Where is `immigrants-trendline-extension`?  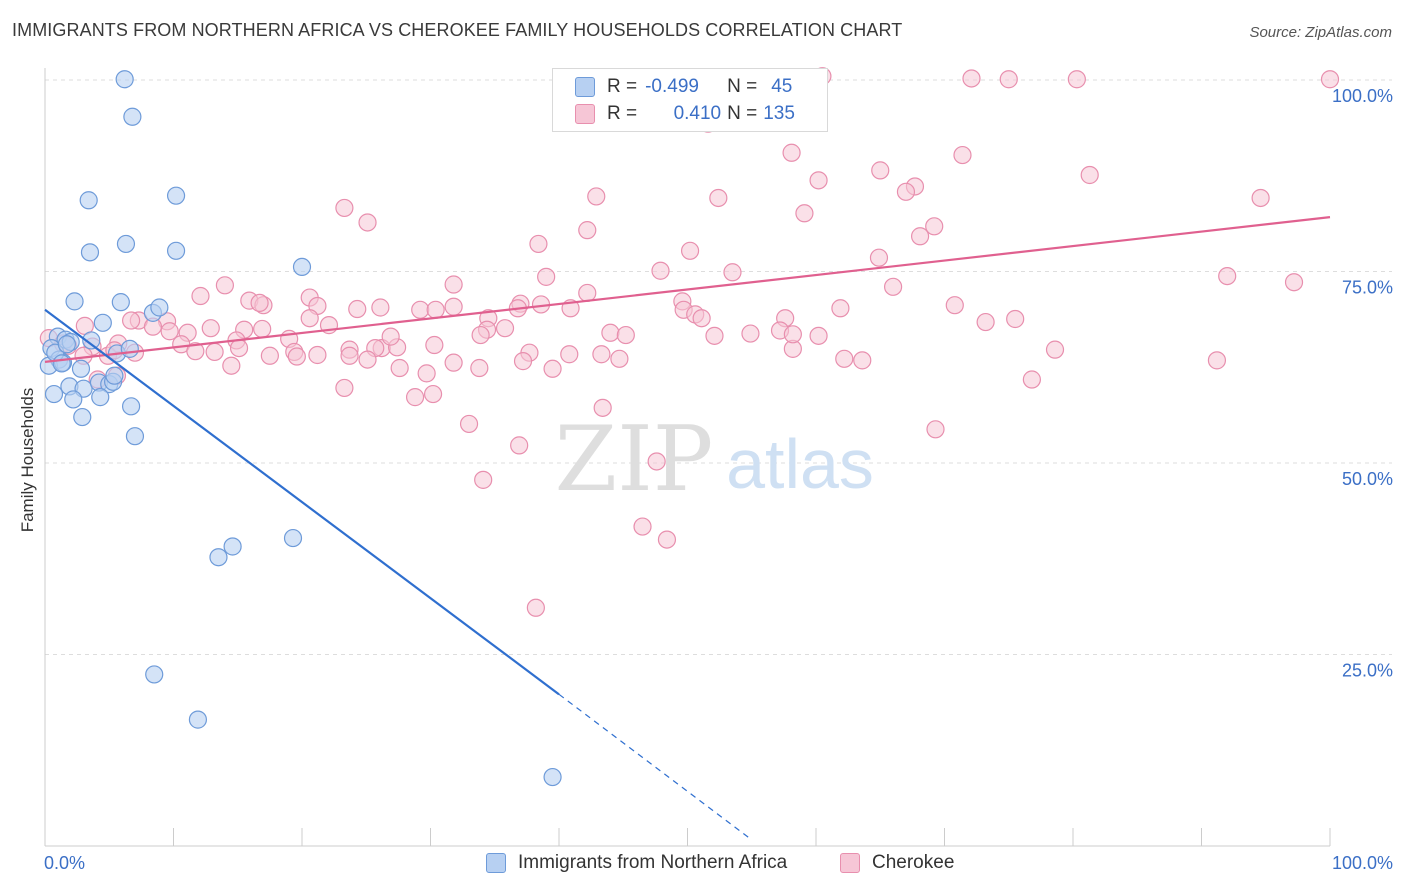
immigrants-trendline-extension is located at coordinates (655, 767).